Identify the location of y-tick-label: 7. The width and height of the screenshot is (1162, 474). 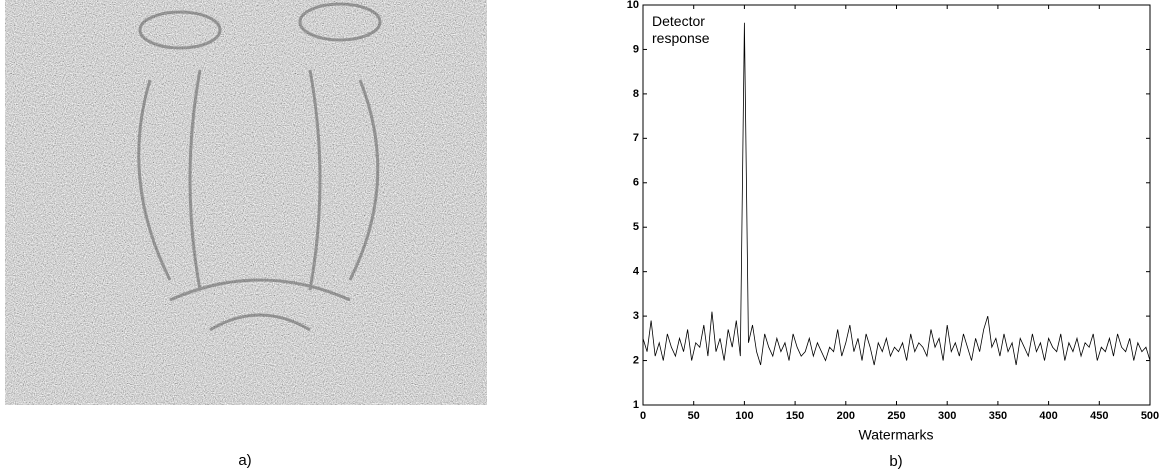
(636, 138).